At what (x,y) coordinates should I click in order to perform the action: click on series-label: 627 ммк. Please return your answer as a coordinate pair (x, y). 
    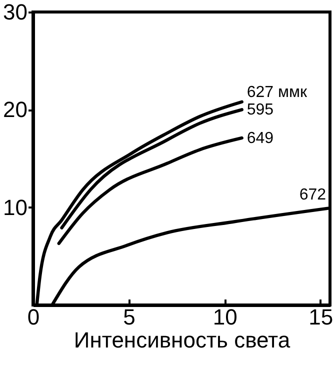
    Looking at the image, I should click on (277, 92).